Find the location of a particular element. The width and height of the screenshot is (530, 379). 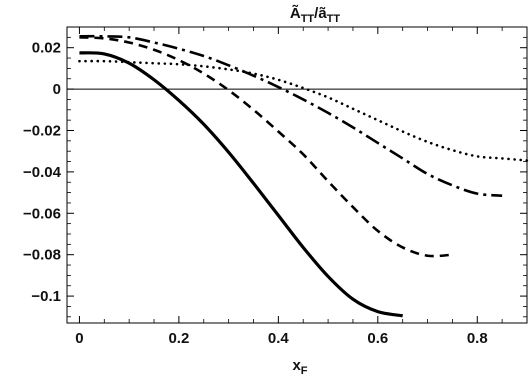

y-tick-label: −0.06 is located at coordinates (42, 213).